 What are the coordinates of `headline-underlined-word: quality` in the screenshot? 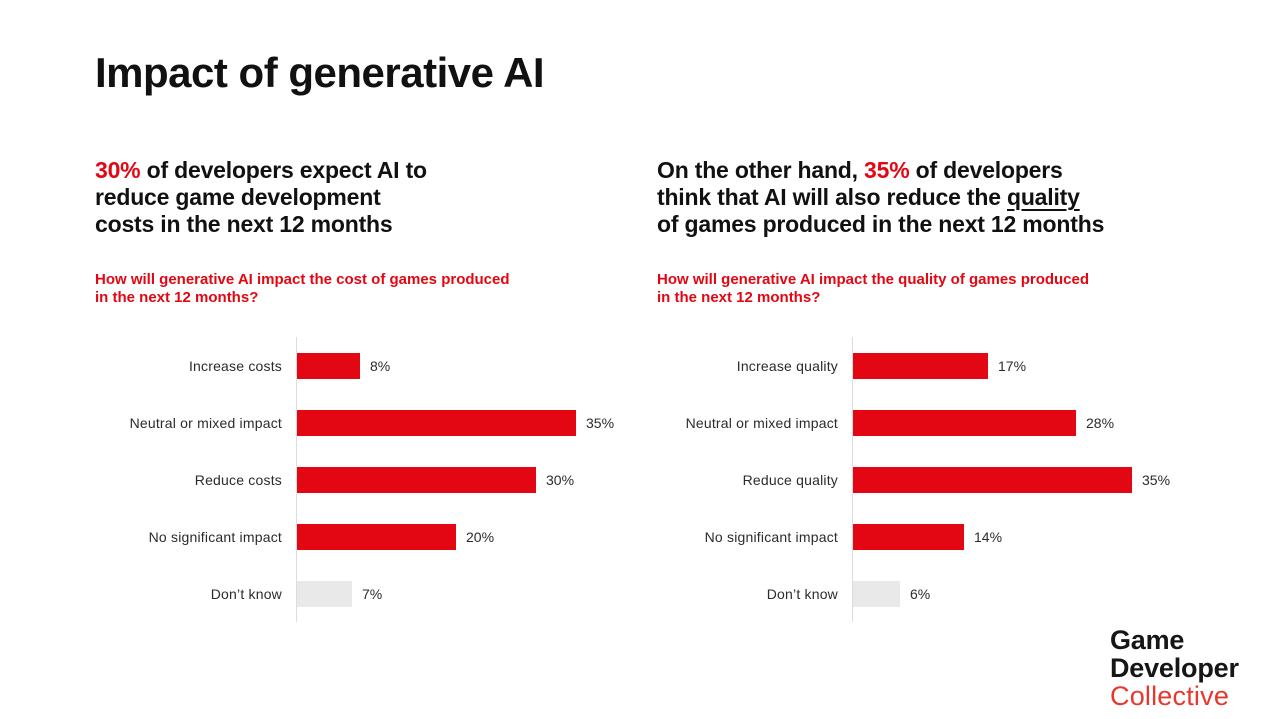 It's located at (1043, 197).